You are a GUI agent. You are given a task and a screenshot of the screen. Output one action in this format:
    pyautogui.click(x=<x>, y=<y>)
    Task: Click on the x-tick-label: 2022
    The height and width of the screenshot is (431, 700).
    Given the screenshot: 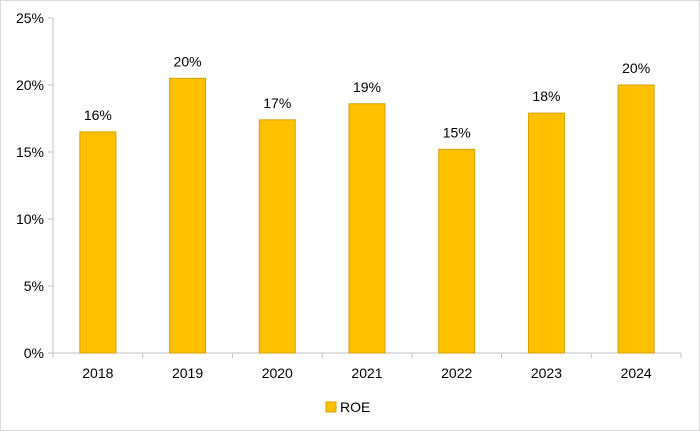 What is the action you would take?
    pyautogui.click(x=456, y=373)
    